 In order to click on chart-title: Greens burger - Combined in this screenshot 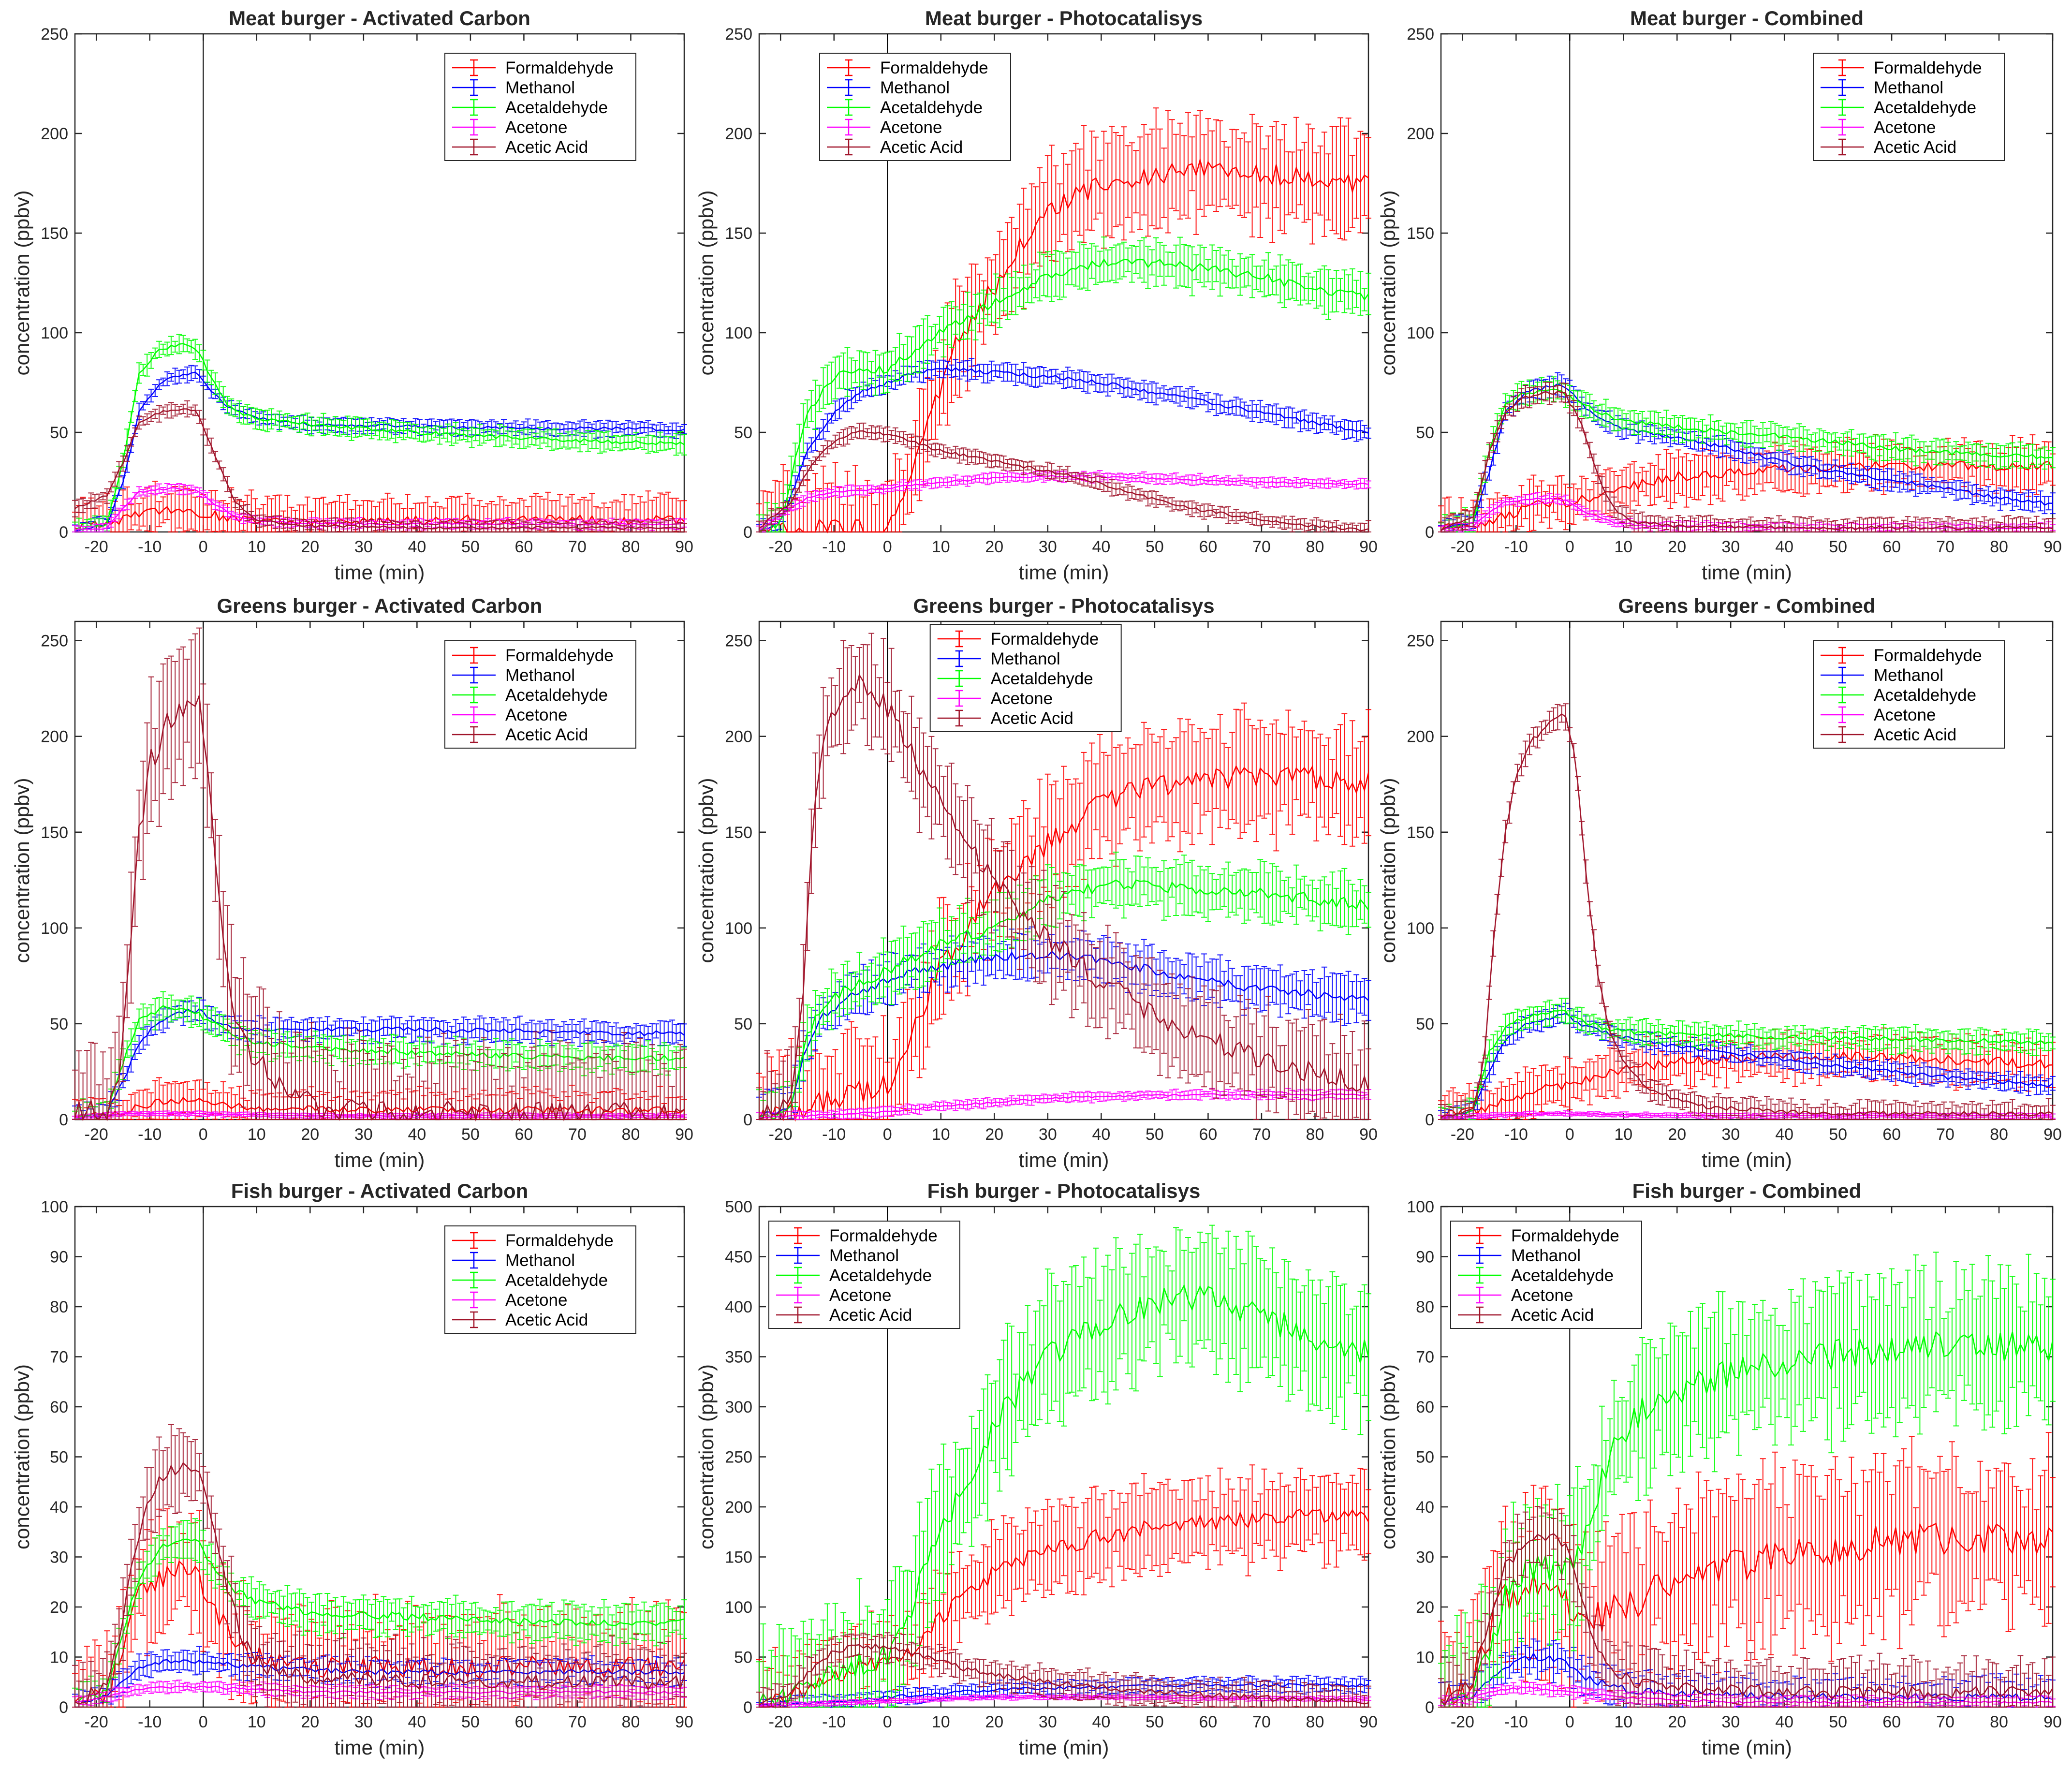, I will do `click(1746, 605)`.